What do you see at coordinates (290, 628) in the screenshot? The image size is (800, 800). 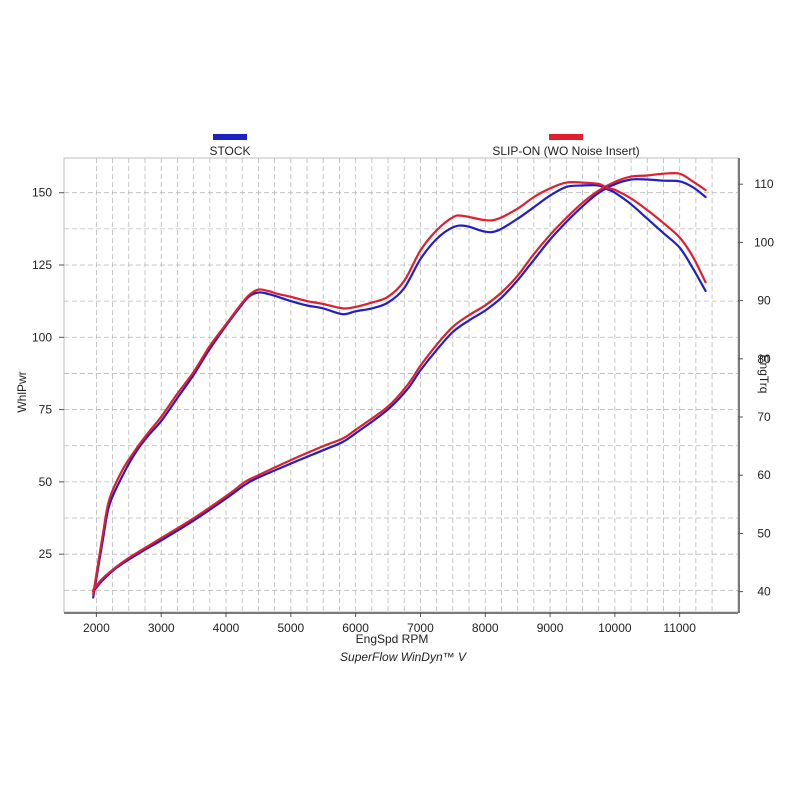 I see `x-tick-label: 5000` at bounding box center [290, 628].